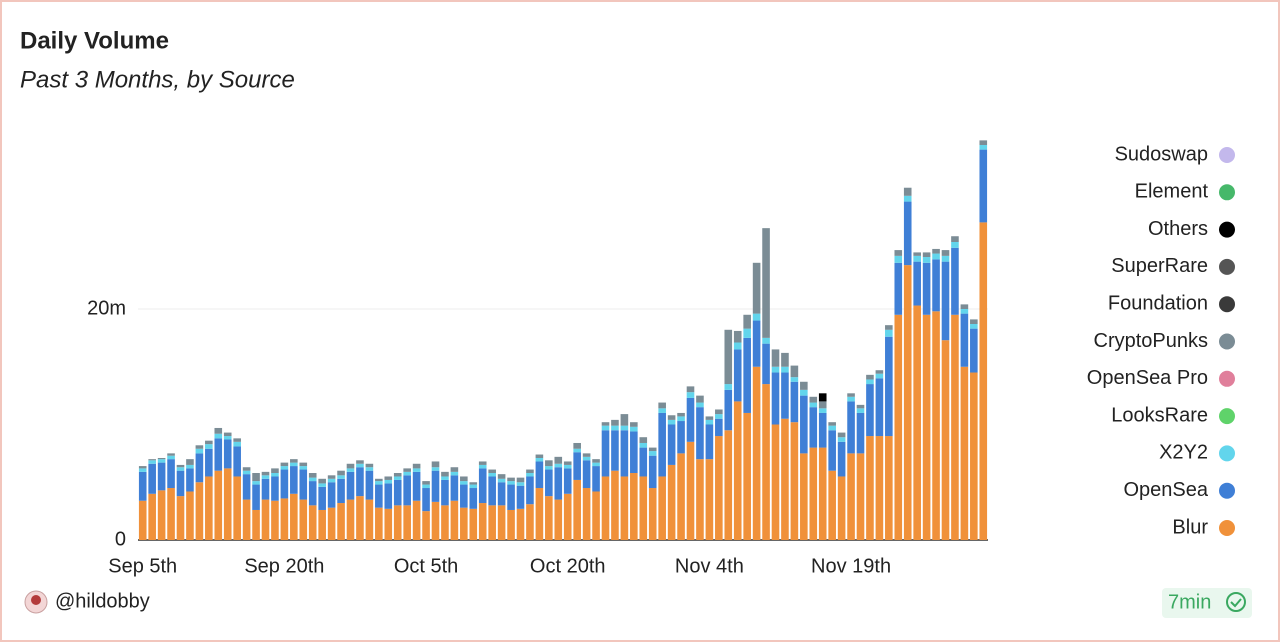 Image resolution: width=1280 pixels, height=642 pixels. Describe the element at coordinates (1183, 453) in the screenshot. I see `legend-label: X2Y2` at that location.